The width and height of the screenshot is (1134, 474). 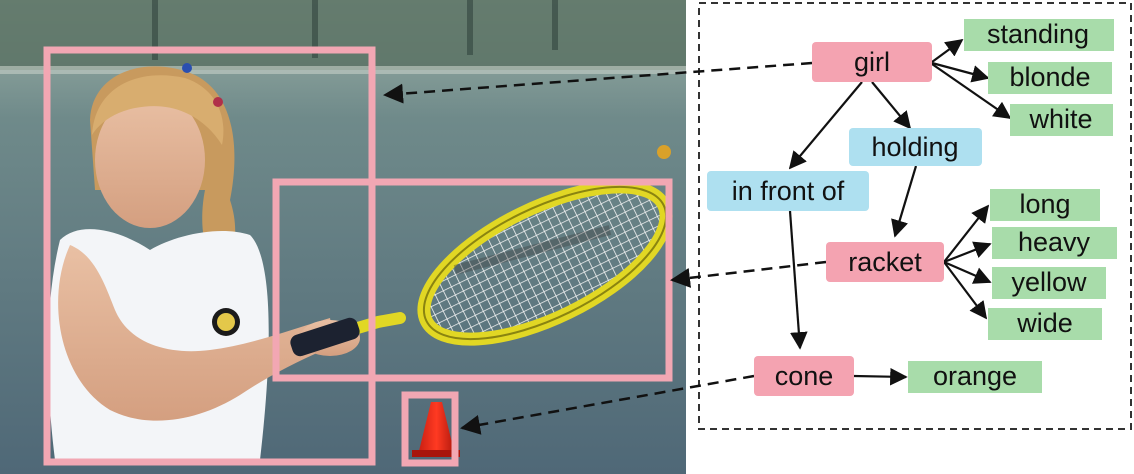 I want to click on node-girl: girl, so click(x=872, y=62).